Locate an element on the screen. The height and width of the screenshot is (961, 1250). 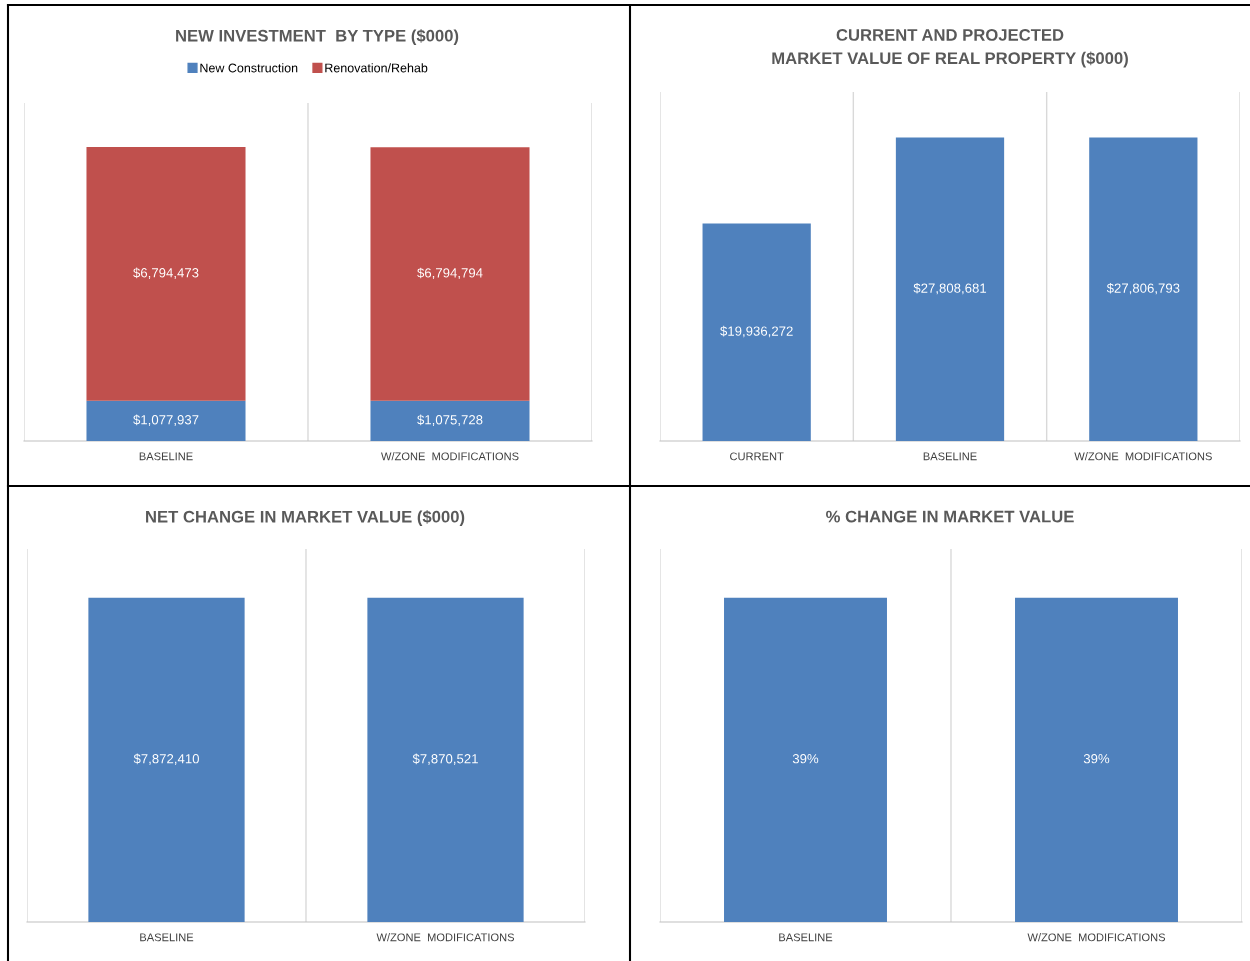
chart-title: CURRENT AND PROJECTED MARKET VALUE OF REAL PROPERTY ($000) is located at coordinates (950, 48).